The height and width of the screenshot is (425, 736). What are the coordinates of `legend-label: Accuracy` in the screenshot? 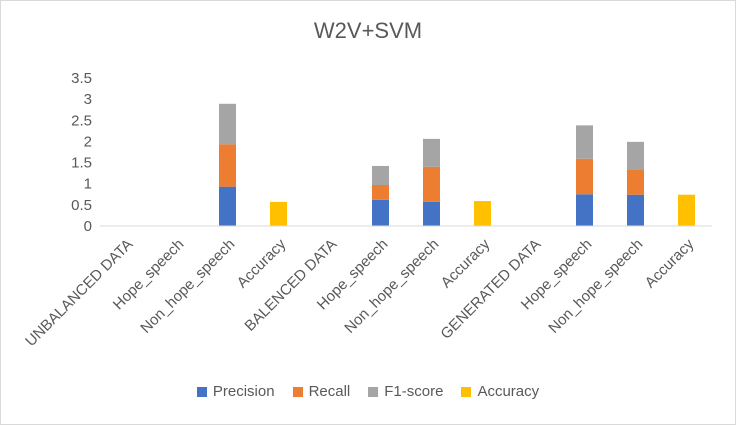 It's located at (508, 391).